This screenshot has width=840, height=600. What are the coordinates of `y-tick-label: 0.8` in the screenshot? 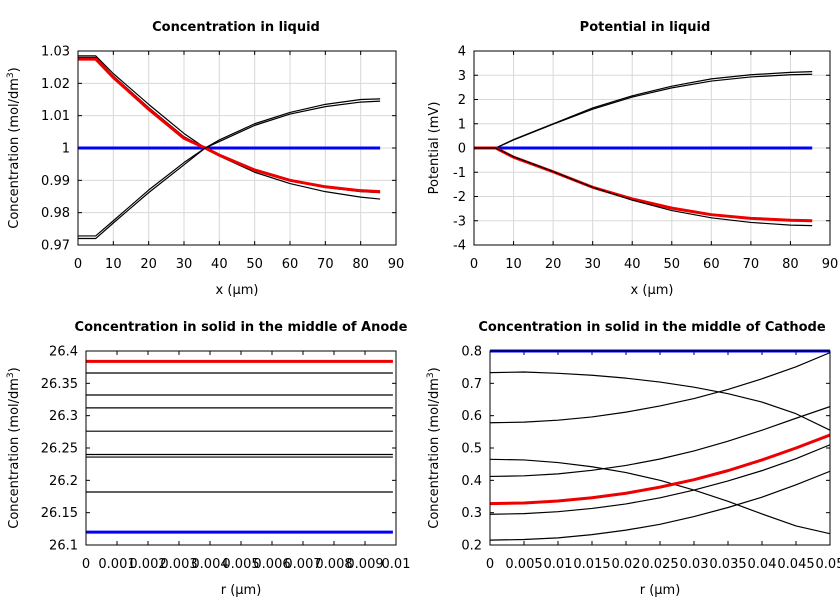 It's located at (471, 352).